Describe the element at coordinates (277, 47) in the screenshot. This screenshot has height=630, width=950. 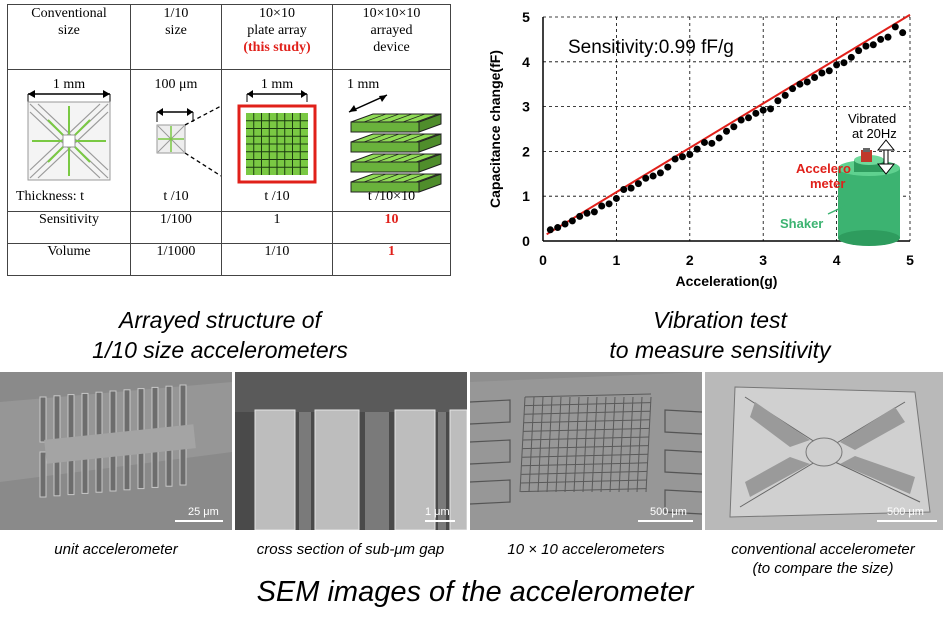
I see `this-study-label: (this study)` at that location.